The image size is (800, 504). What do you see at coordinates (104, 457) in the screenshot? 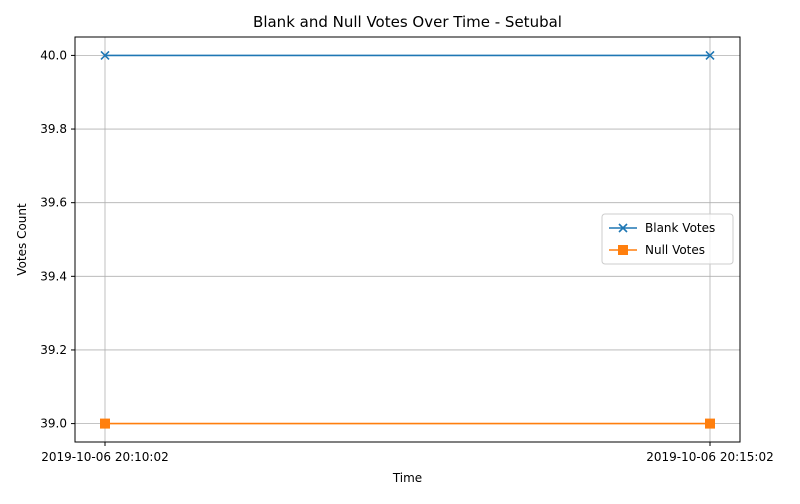
I see `x-tick-label: 2019-10-06 20:10:02` at bounding box center [104, 457].